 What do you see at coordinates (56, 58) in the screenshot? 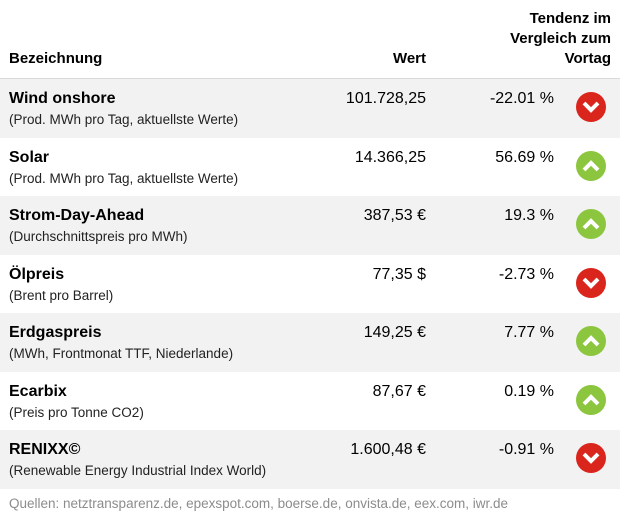
I see `column-header-name: Bezeichnung` at bounding box center [56, 58].